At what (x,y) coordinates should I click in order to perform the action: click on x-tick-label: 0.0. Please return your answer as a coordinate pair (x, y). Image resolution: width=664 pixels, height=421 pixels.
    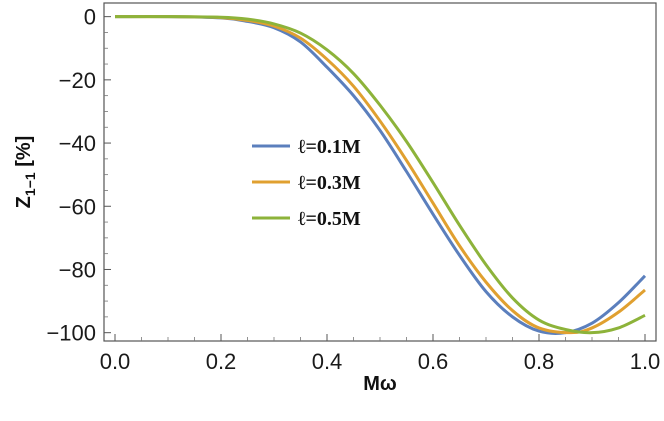
    Looking at the image, I should click on (115, 361).